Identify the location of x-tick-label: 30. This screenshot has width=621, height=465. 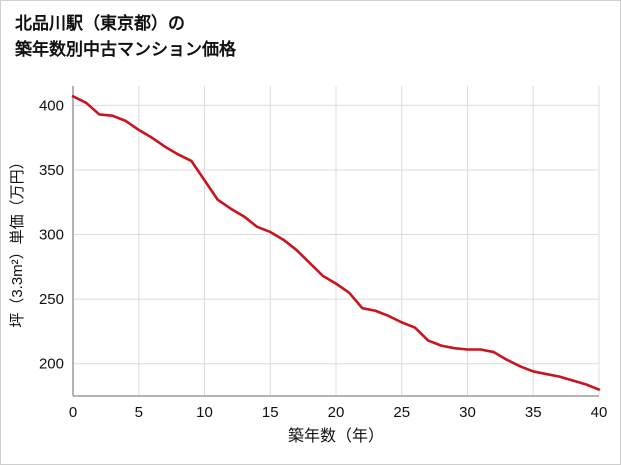
(467, 412).